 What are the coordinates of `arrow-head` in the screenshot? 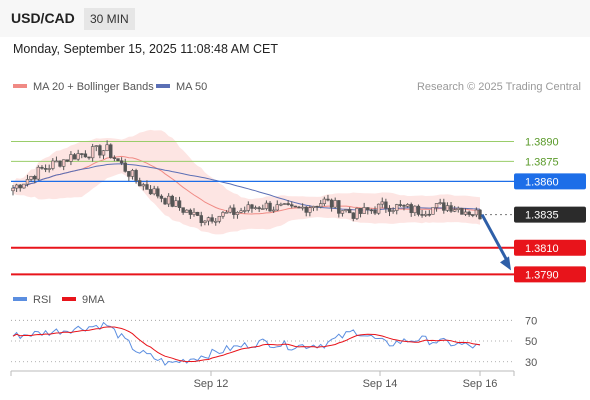 It's located at (505, 263).